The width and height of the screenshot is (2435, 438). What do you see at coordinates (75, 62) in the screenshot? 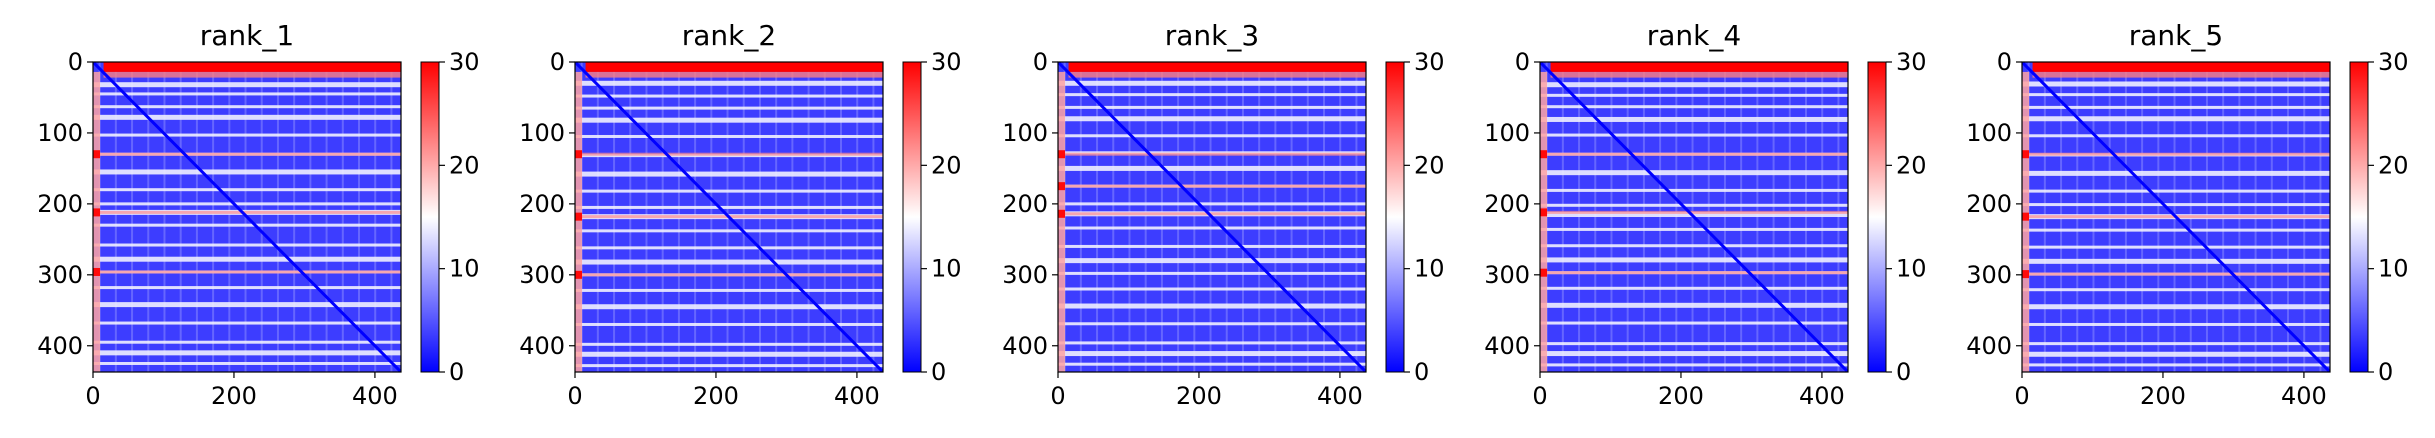
I see `y-tick-label: 0` at bounding box center [75, 62].